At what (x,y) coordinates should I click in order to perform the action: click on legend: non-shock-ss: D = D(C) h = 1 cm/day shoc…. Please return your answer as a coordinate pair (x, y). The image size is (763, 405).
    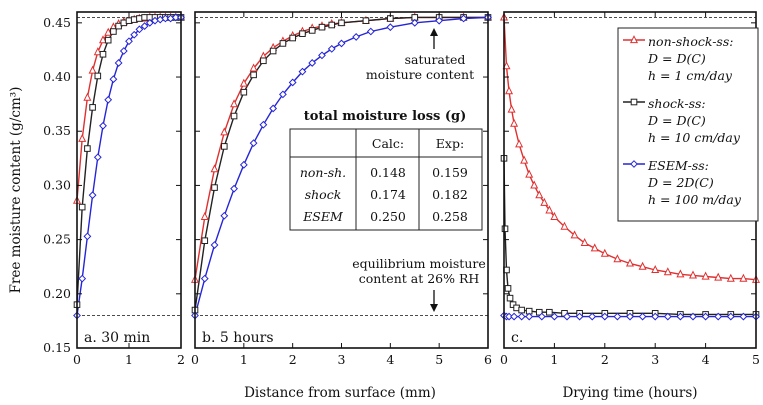
    Looking at the image, I should click on (688, 124).